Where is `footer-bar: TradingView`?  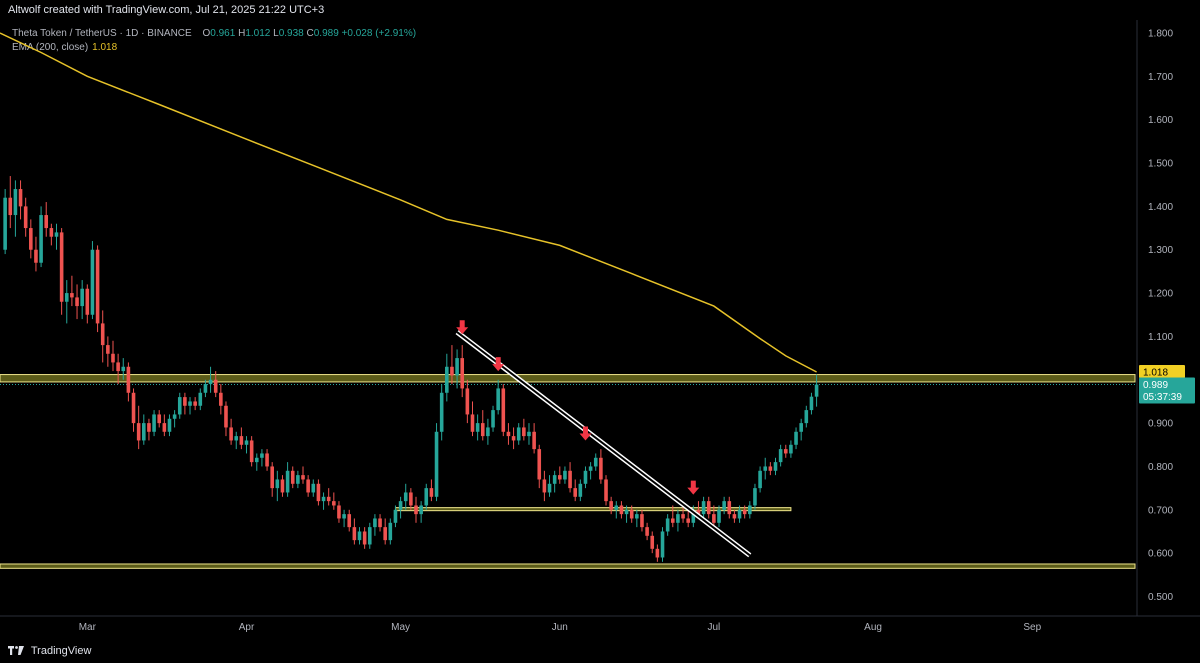 footer-bar: TradingView is located at coordinates (600, 651).